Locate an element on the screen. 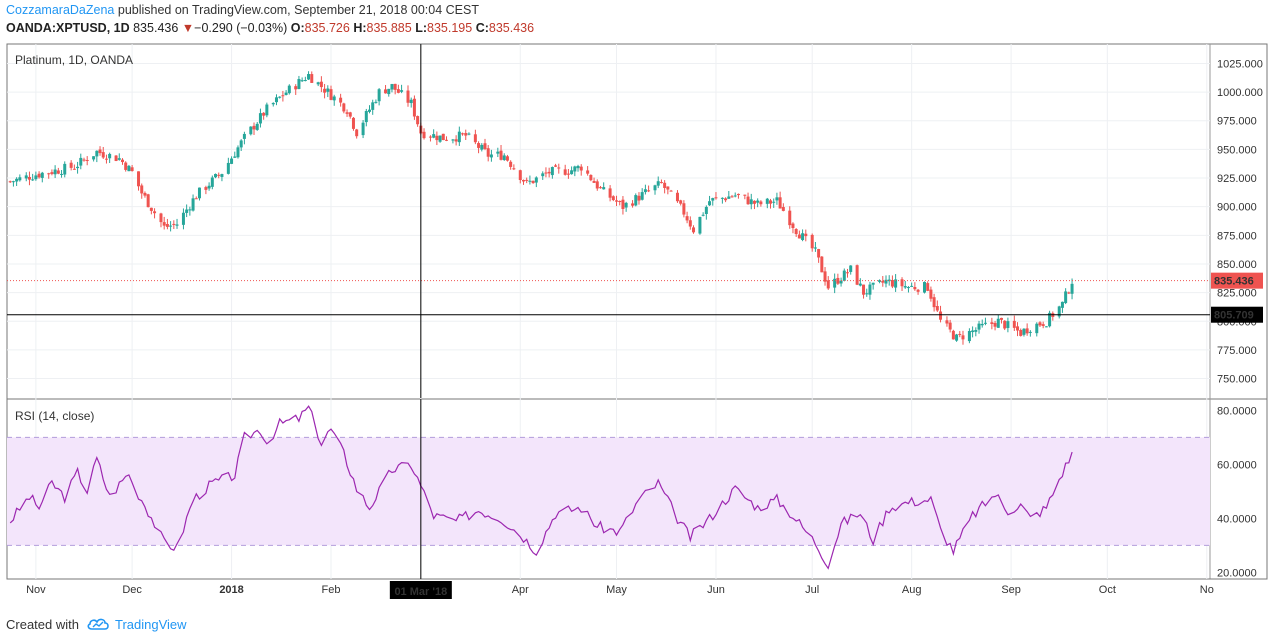 The image size is (1274, 641). x-tick-label: No is located at coordinates (1207, 590).